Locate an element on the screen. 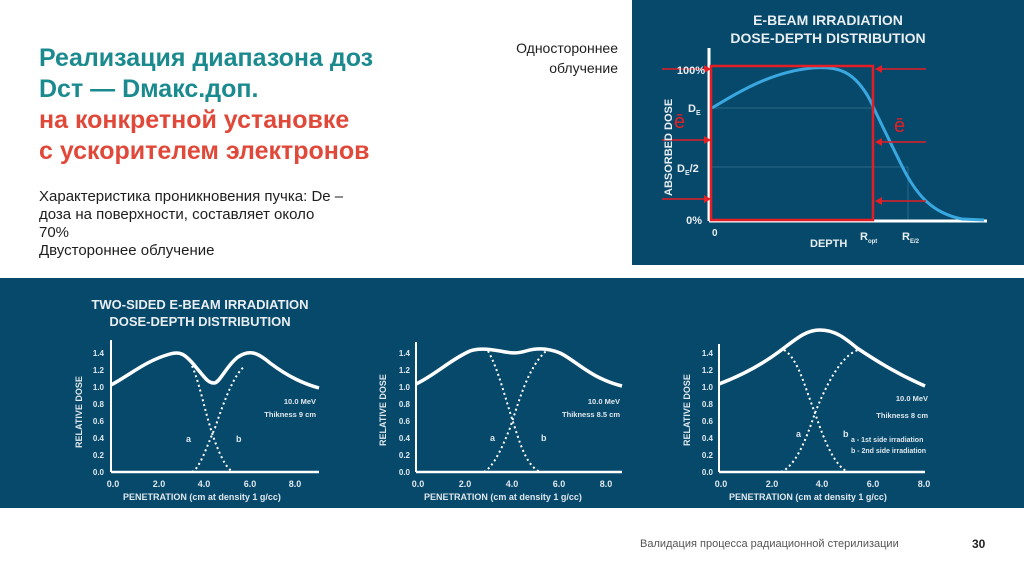 Image resolution: width=1024 pixels, height=574 pixels. y-tick-de: DE is located at coordinates (694, 110).